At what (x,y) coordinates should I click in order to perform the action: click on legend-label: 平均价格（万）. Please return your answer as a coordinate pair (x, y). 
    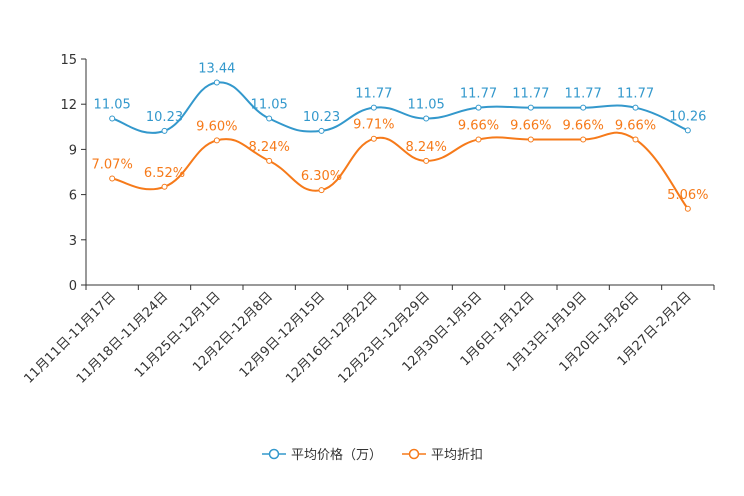
    Looking at the image, I should click on (336, 455).